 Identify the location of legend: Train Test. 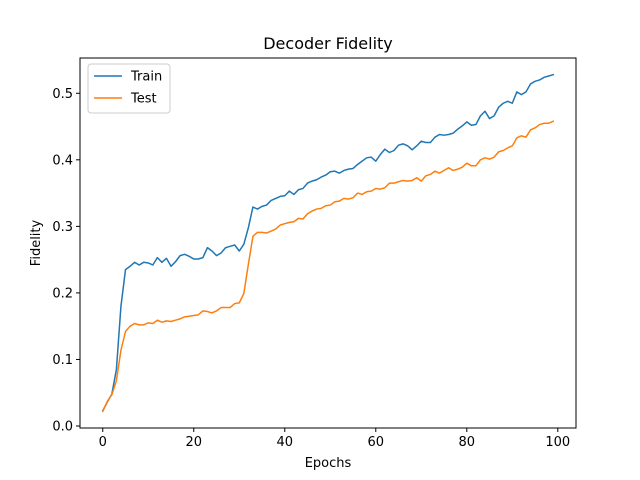
(129, 88).